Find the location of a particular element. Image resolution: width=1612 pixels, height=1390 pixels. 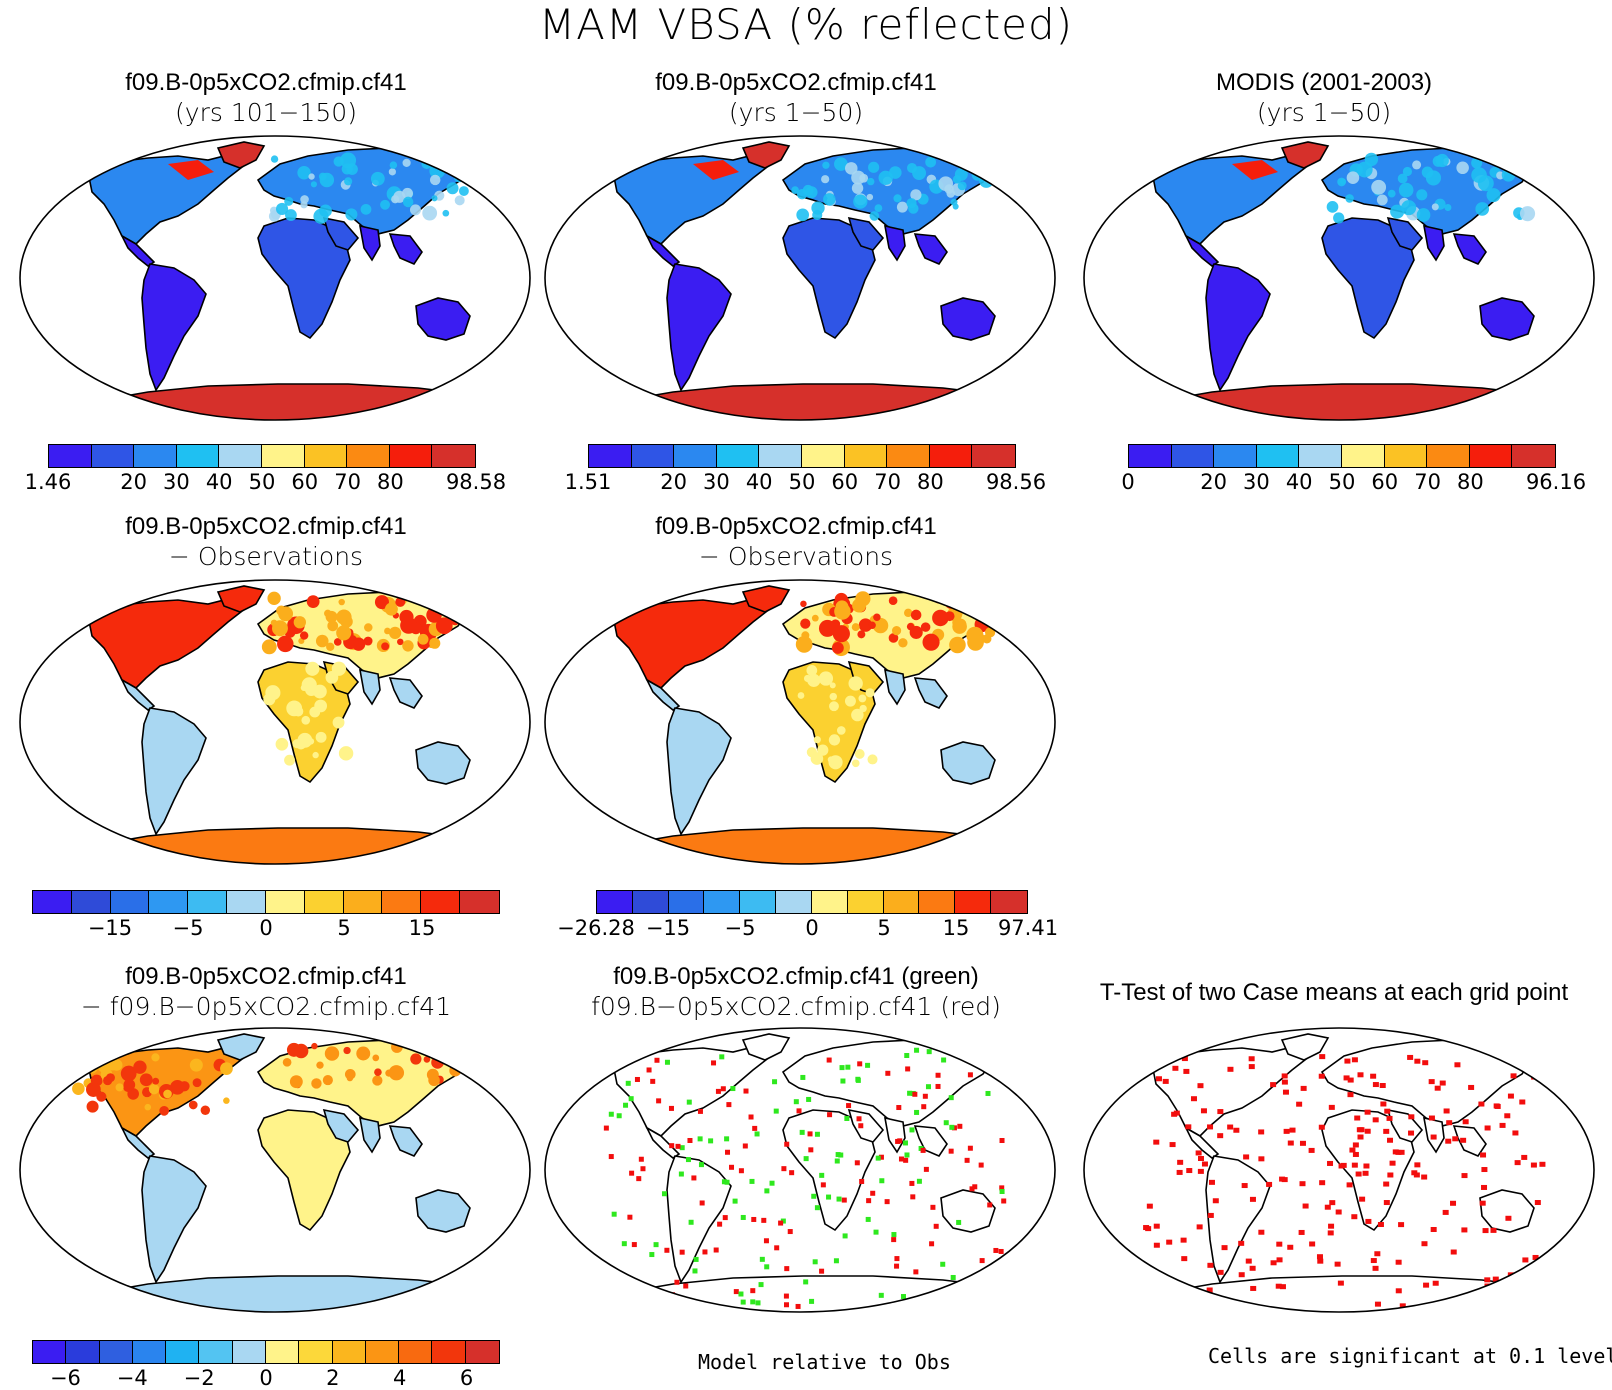

colorbar-tick-label: 96.16 is located at coordinates (1556, 482).